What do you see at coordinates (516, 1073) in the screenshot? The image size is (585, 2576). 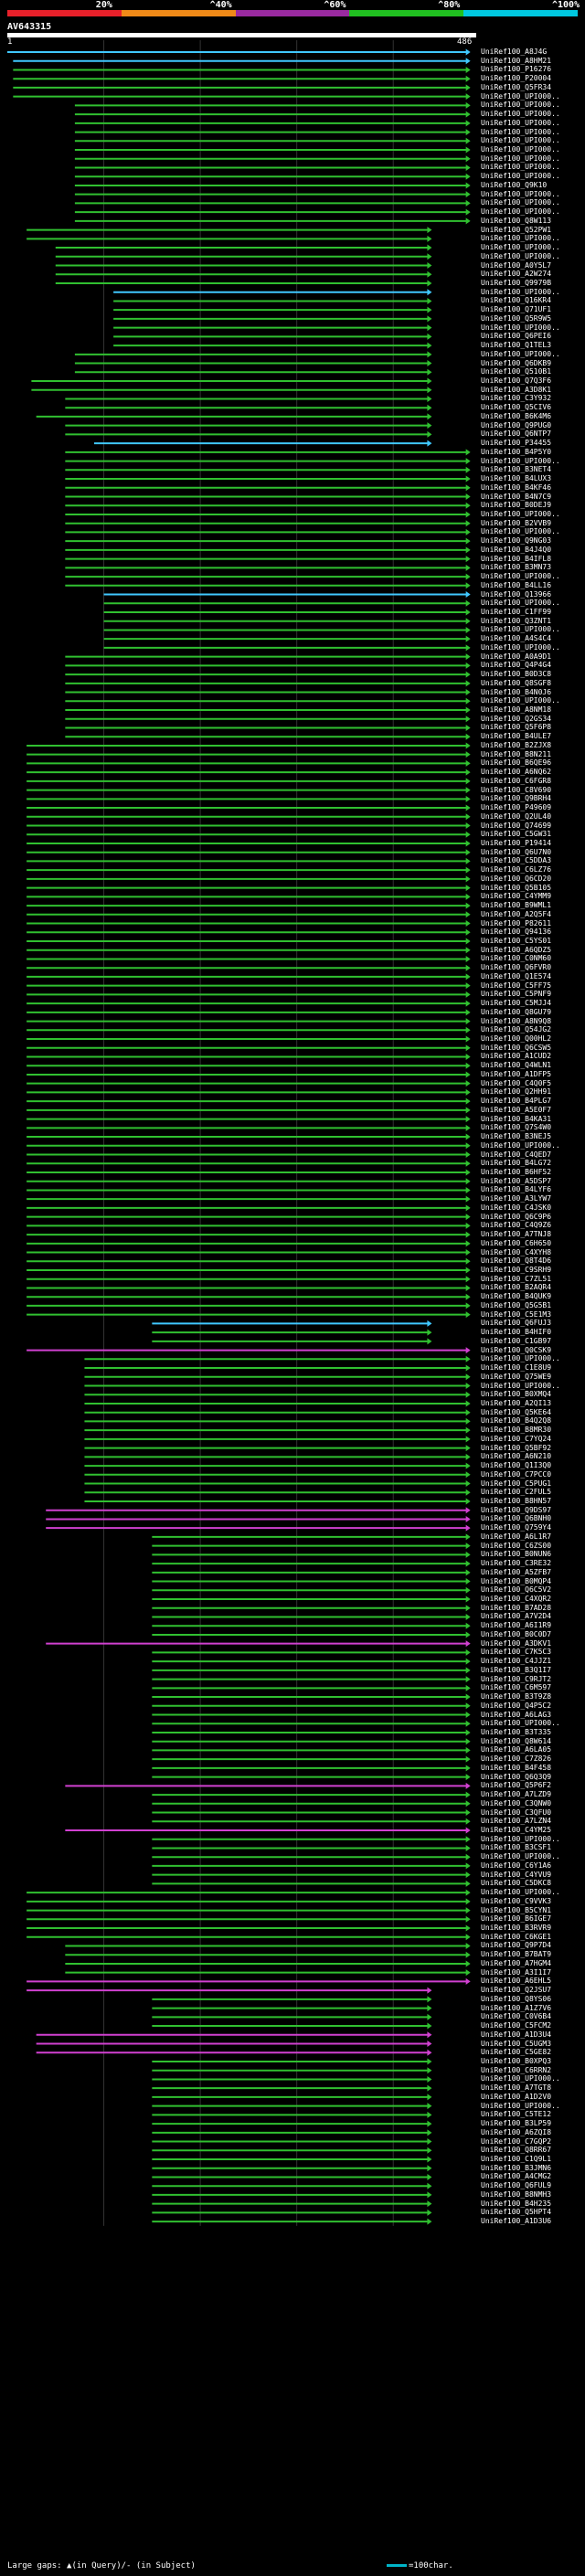 I see `hit-label: UniRef100_A1DFP5` at bounding box center [516, 1073].